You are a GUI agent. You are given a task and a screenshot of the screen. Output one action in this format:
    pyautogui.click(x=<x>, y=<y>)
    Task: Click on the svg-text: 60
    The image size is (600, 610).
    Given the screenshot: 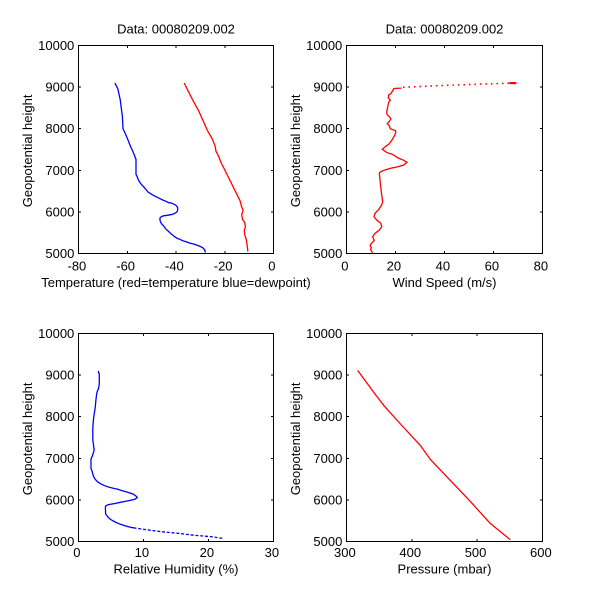 What is the action you would take?
    pyautogui.click(x=492, y=266)
    